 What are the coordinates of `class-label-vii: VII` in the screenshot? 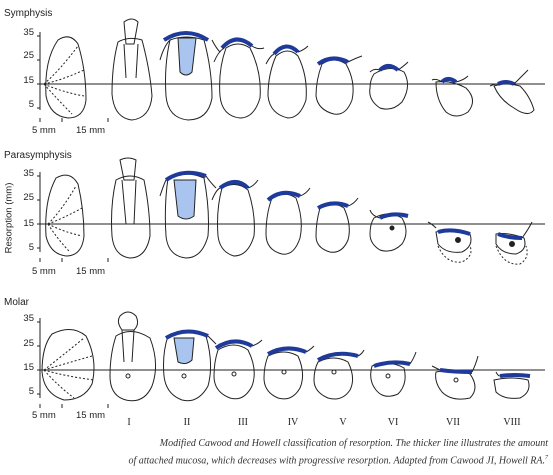 It's located at (453, 422).